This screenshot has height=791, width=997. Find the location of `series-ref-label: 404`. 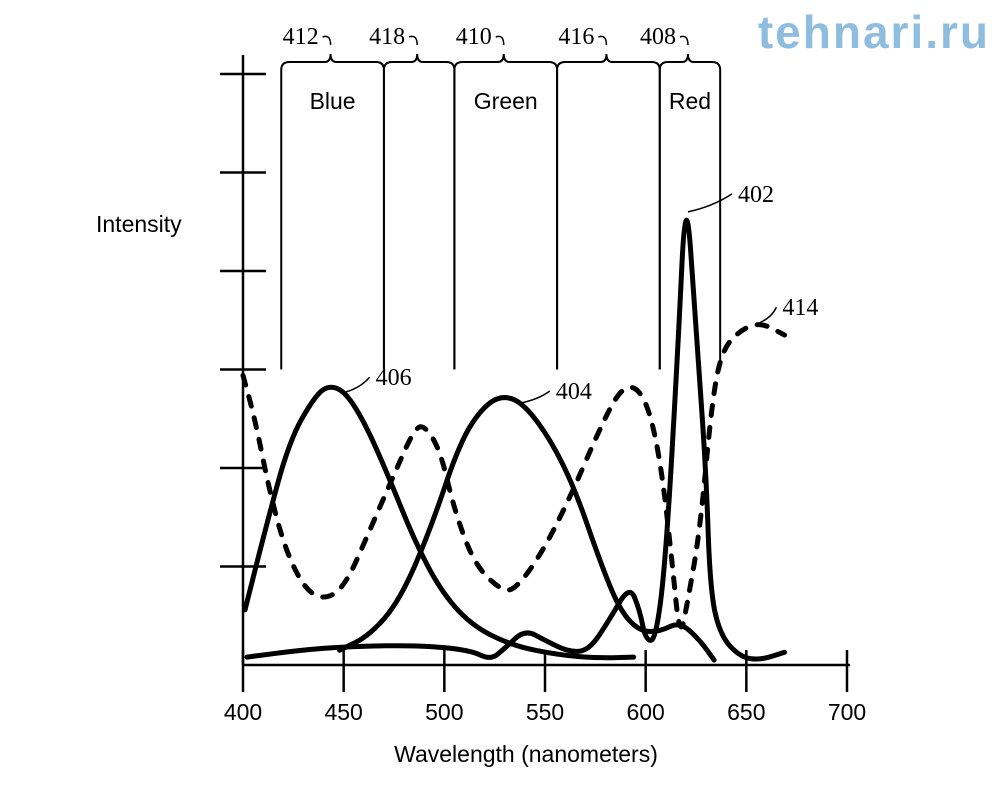

series-ref-label: 404 is located at coordinates (574, 392).